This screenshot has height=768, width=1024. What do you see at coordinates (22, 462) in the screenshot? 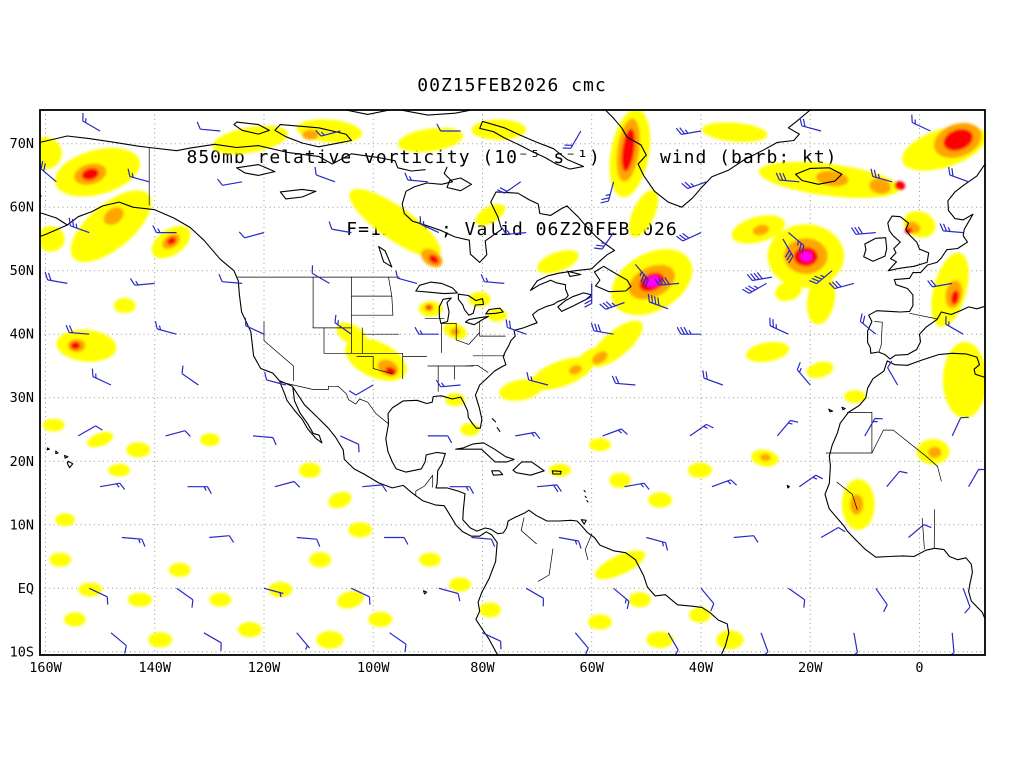
I see `lat-tick-label: 20N` at bounding box center [22, 462].